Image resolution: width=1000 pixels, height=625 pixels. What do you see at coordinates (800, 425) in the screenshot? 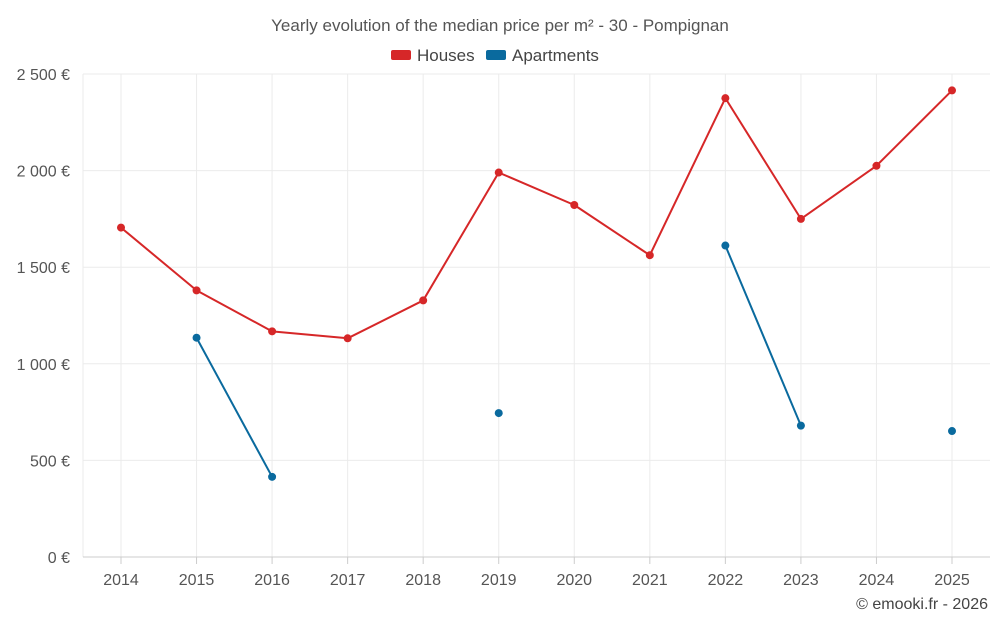
I see `apartments-point-2023` at bounding box center [800, 425].